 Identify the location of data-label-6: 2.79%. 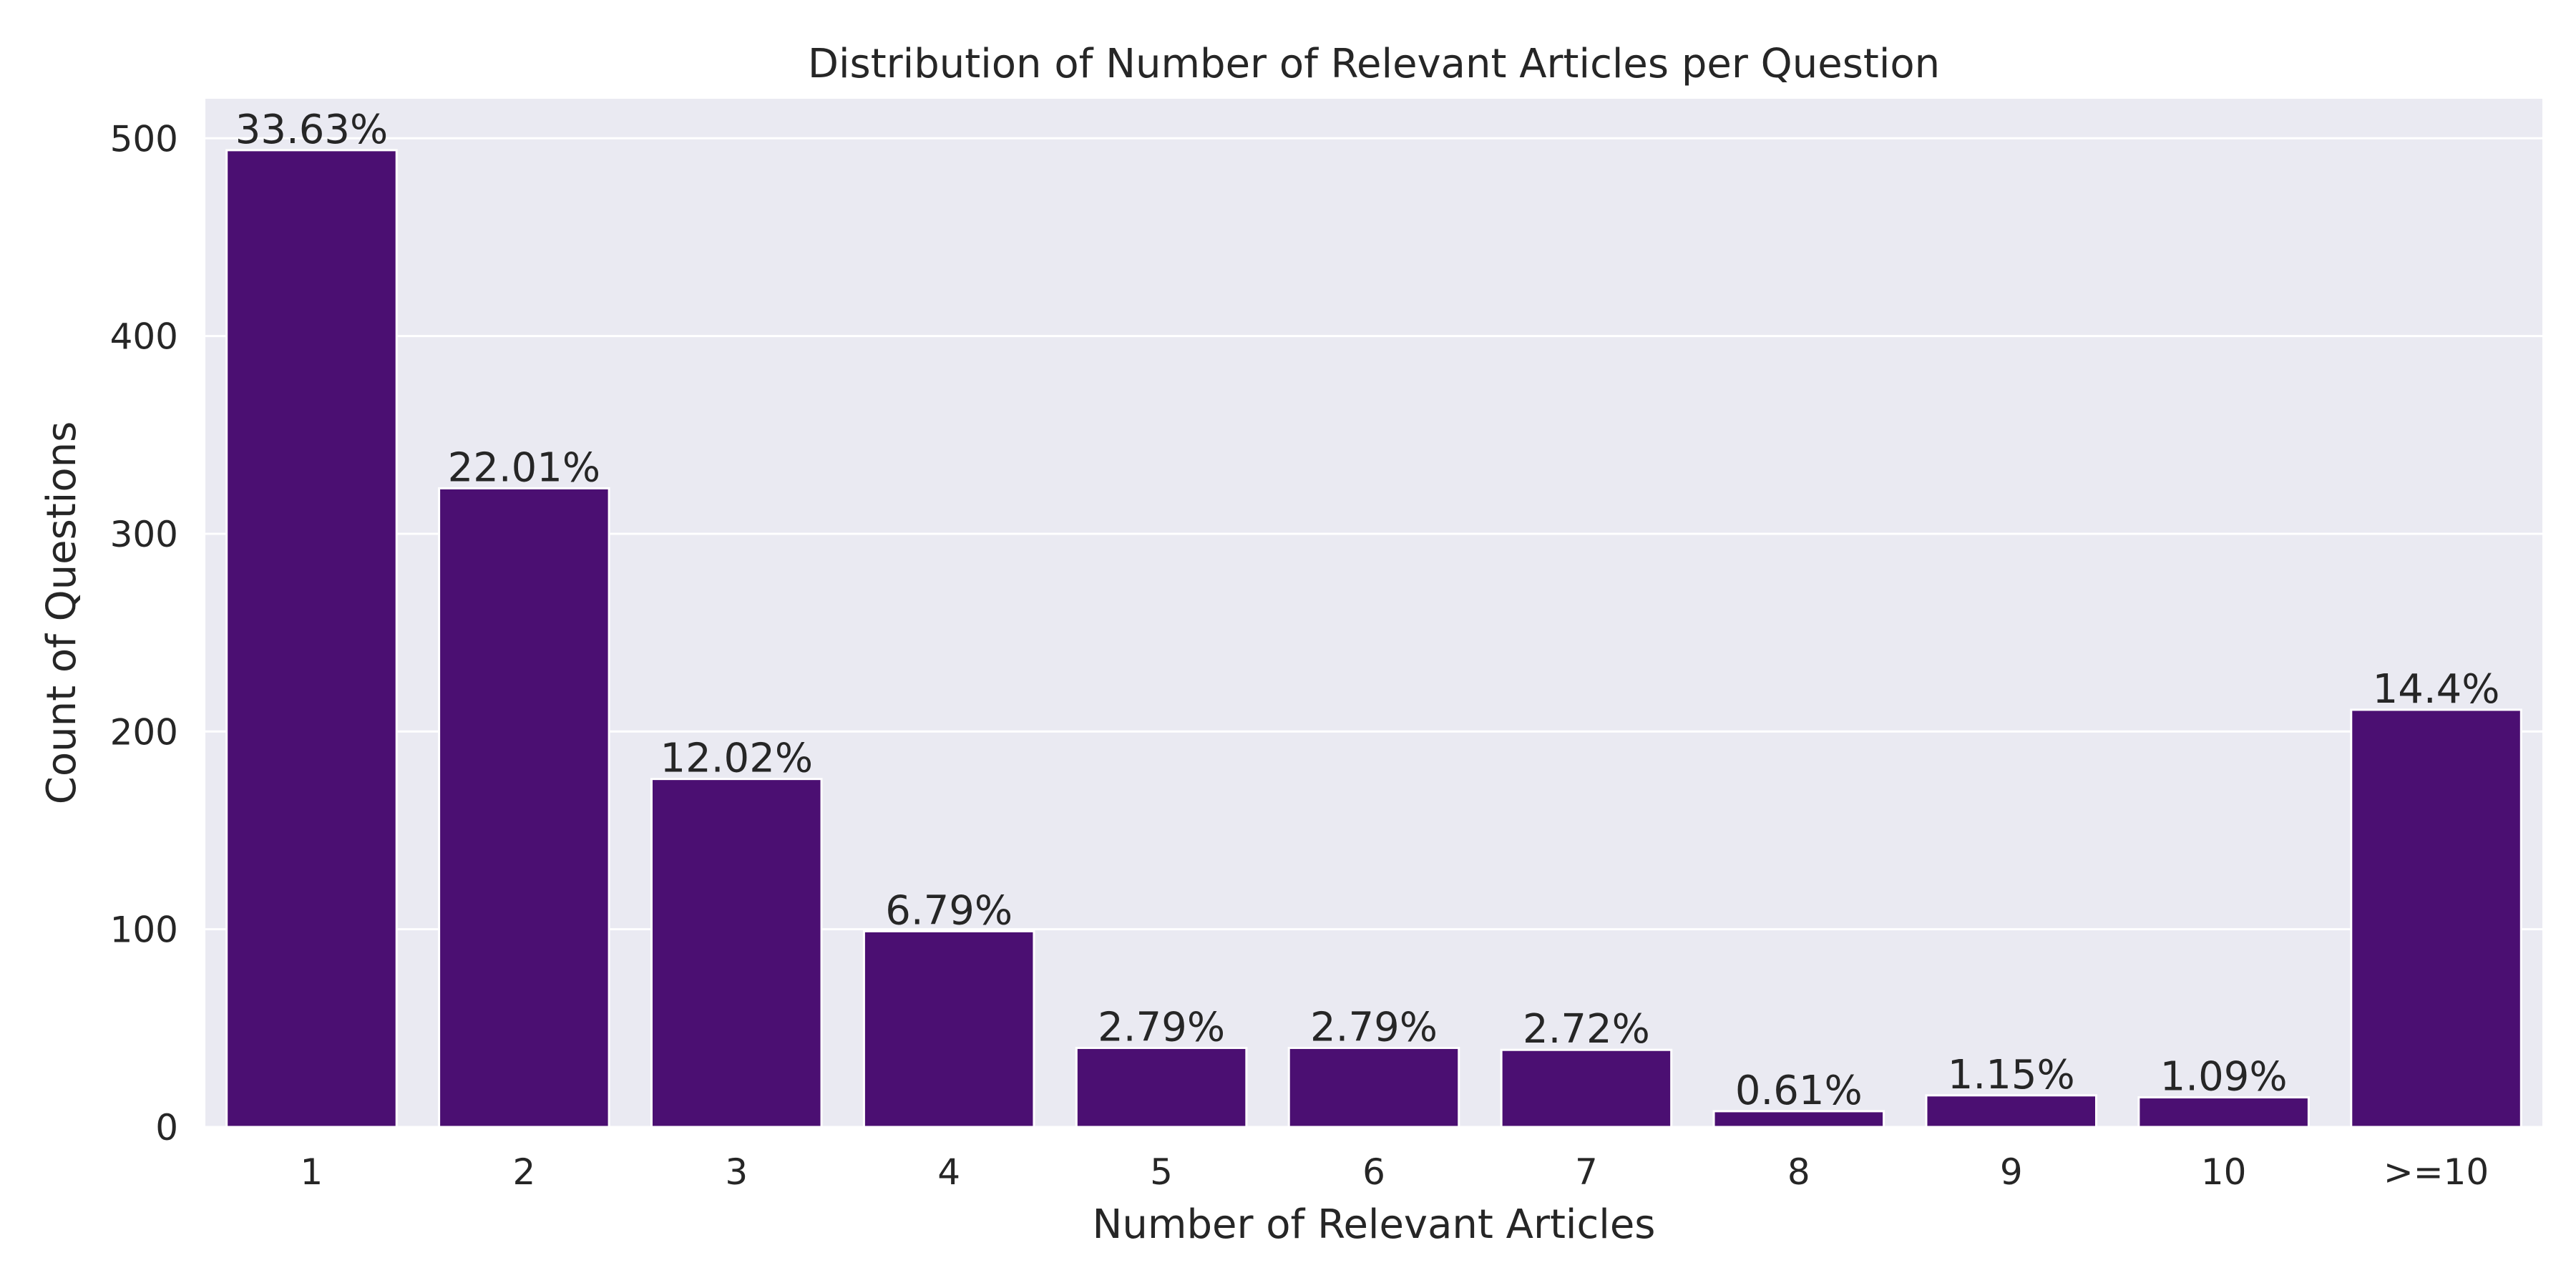
(1374, 1027).